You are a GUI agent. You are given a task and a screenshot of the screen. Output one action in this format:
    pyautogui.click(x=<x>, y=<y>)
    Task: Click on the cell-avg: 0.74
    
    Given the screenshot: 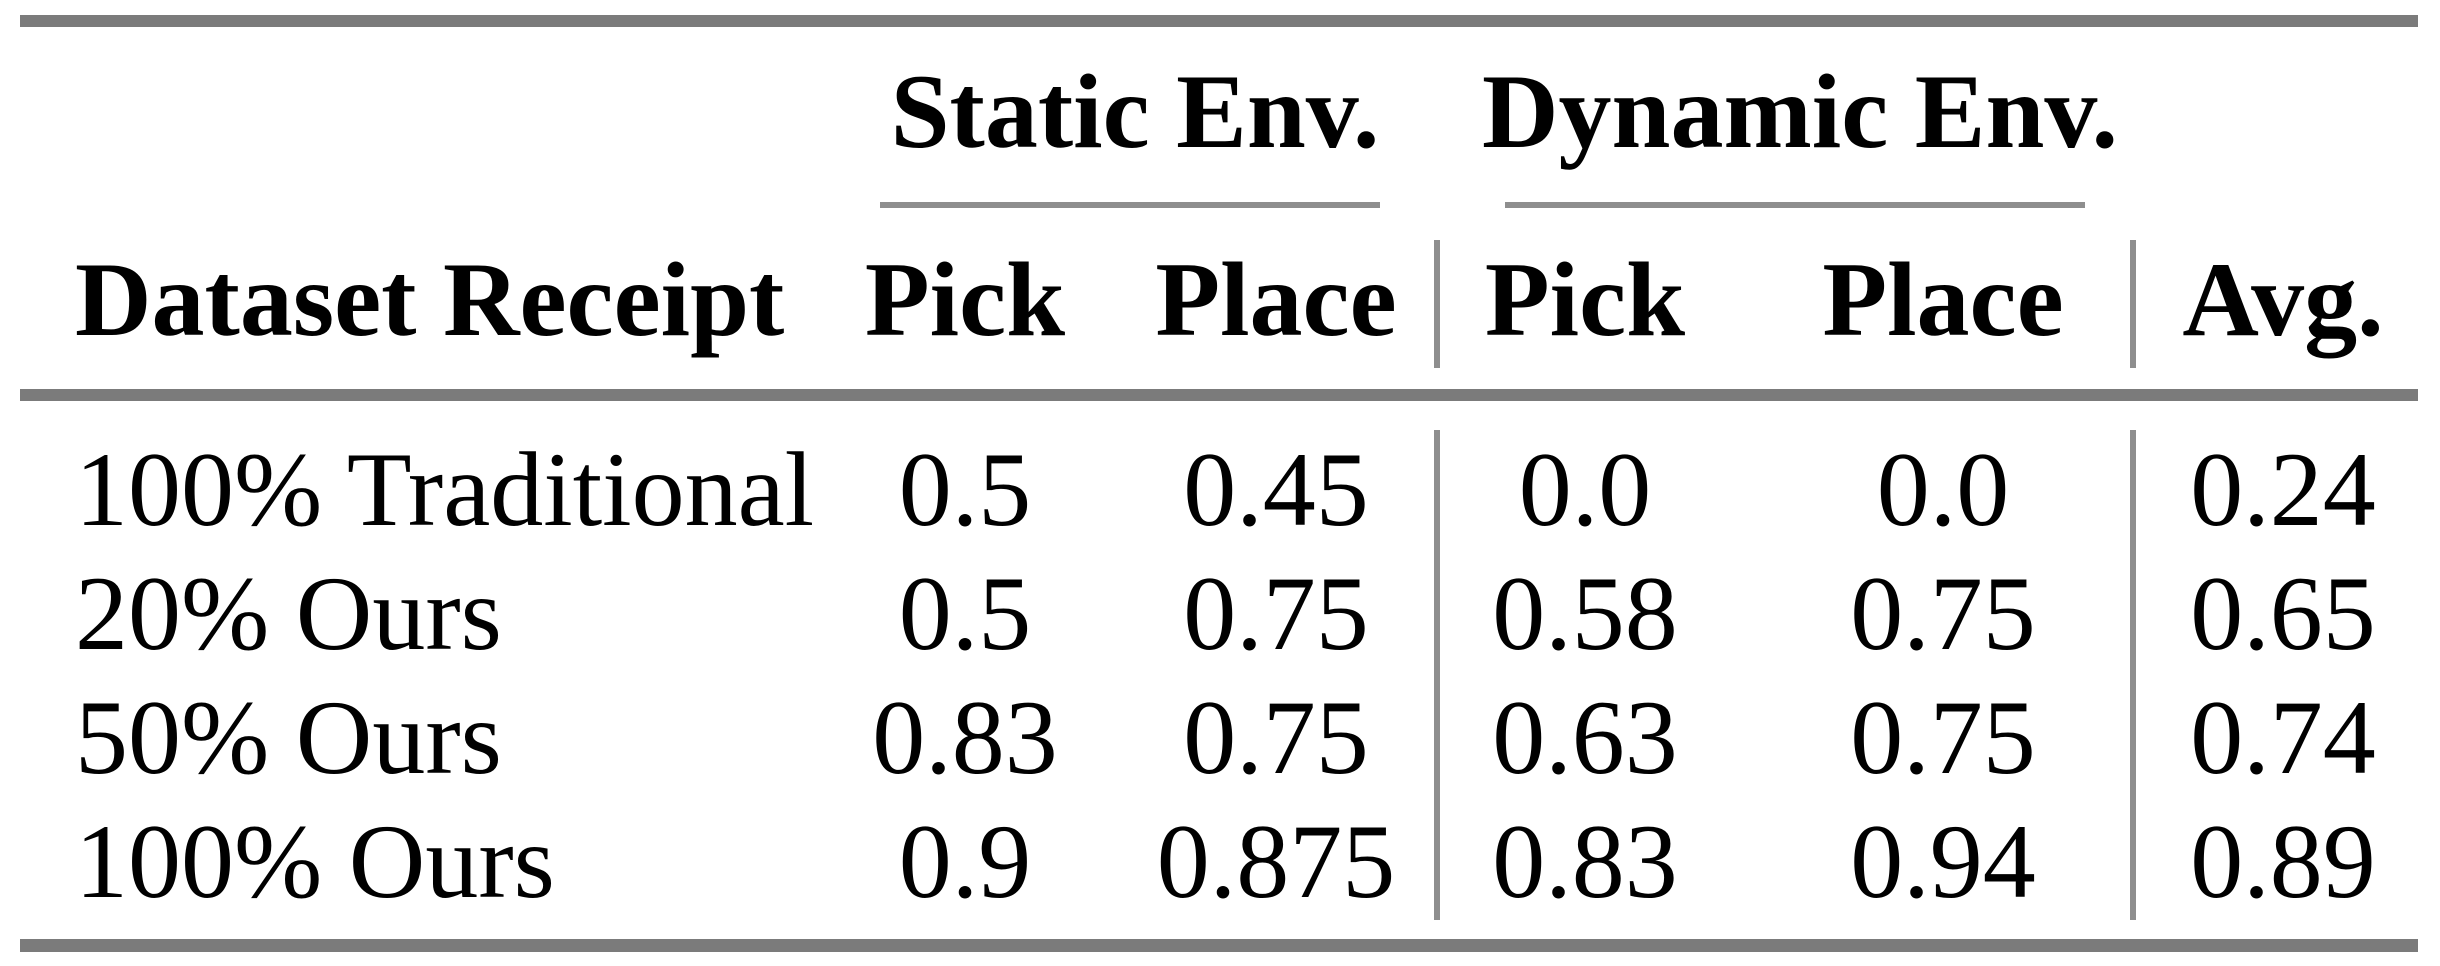 What is the action you would take?
    pyautogui.click(x=2283, y=737)
    